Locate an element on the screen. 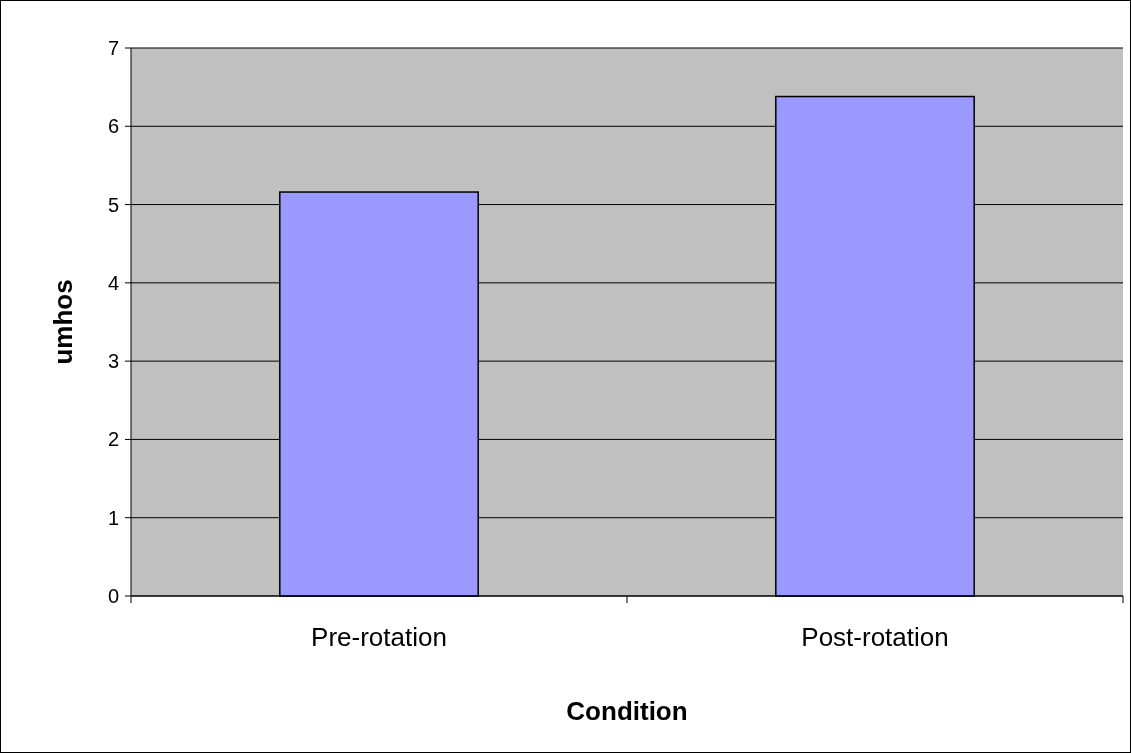 Image resolution: width=1131 pixels, height=753 pixels. x-tick-label: Pre-rotation is located at coordinates (379, 637).